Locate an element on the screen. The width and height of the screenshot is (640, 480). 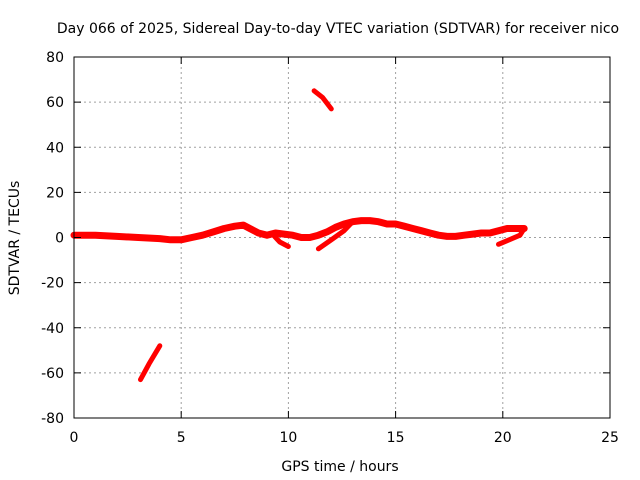
y-tick-label: -20 is located at coordinates (52, 284).